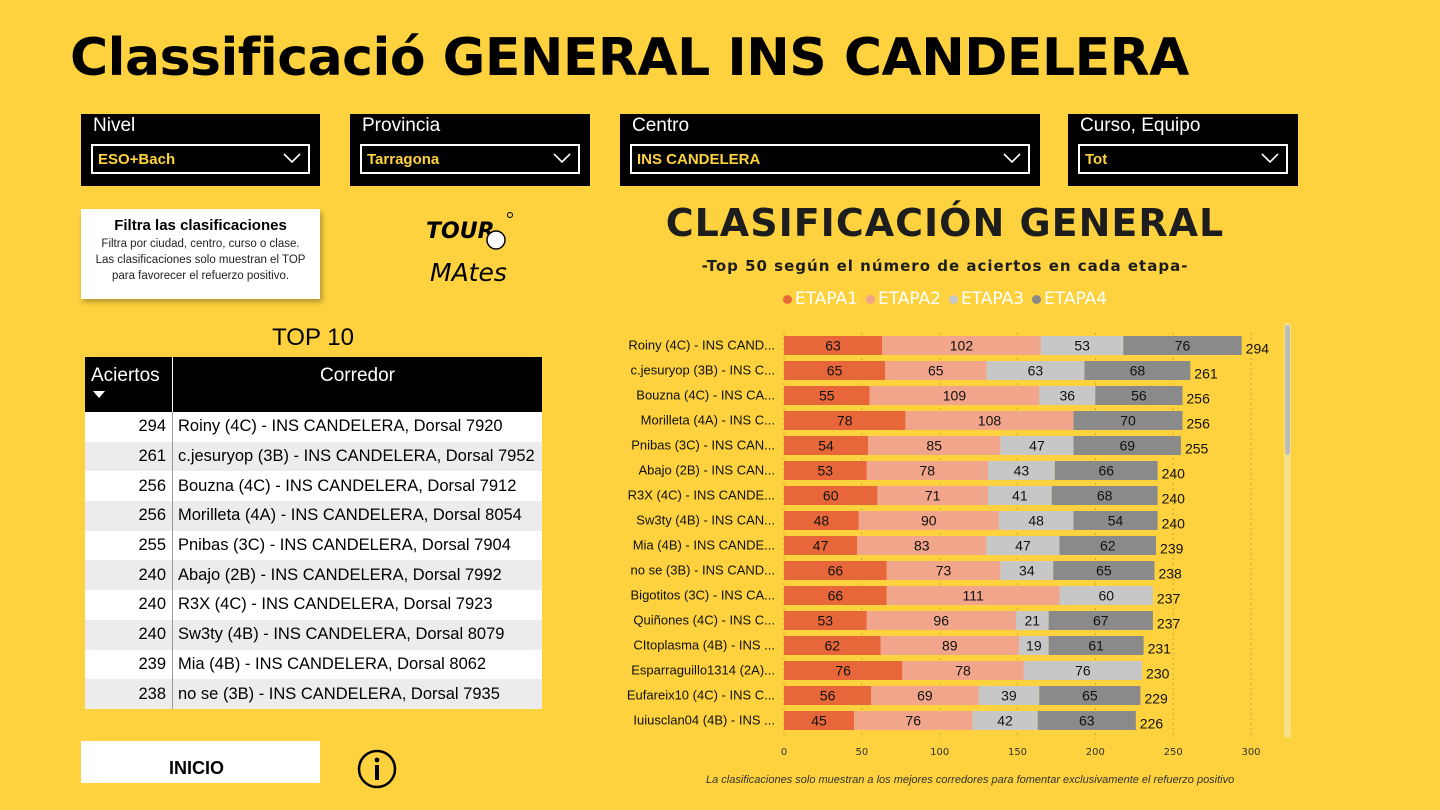 Image resolution: width=1440 pixels, height=810 pixels. I want to click on aciertos-cell: 238, so click(129, 694).